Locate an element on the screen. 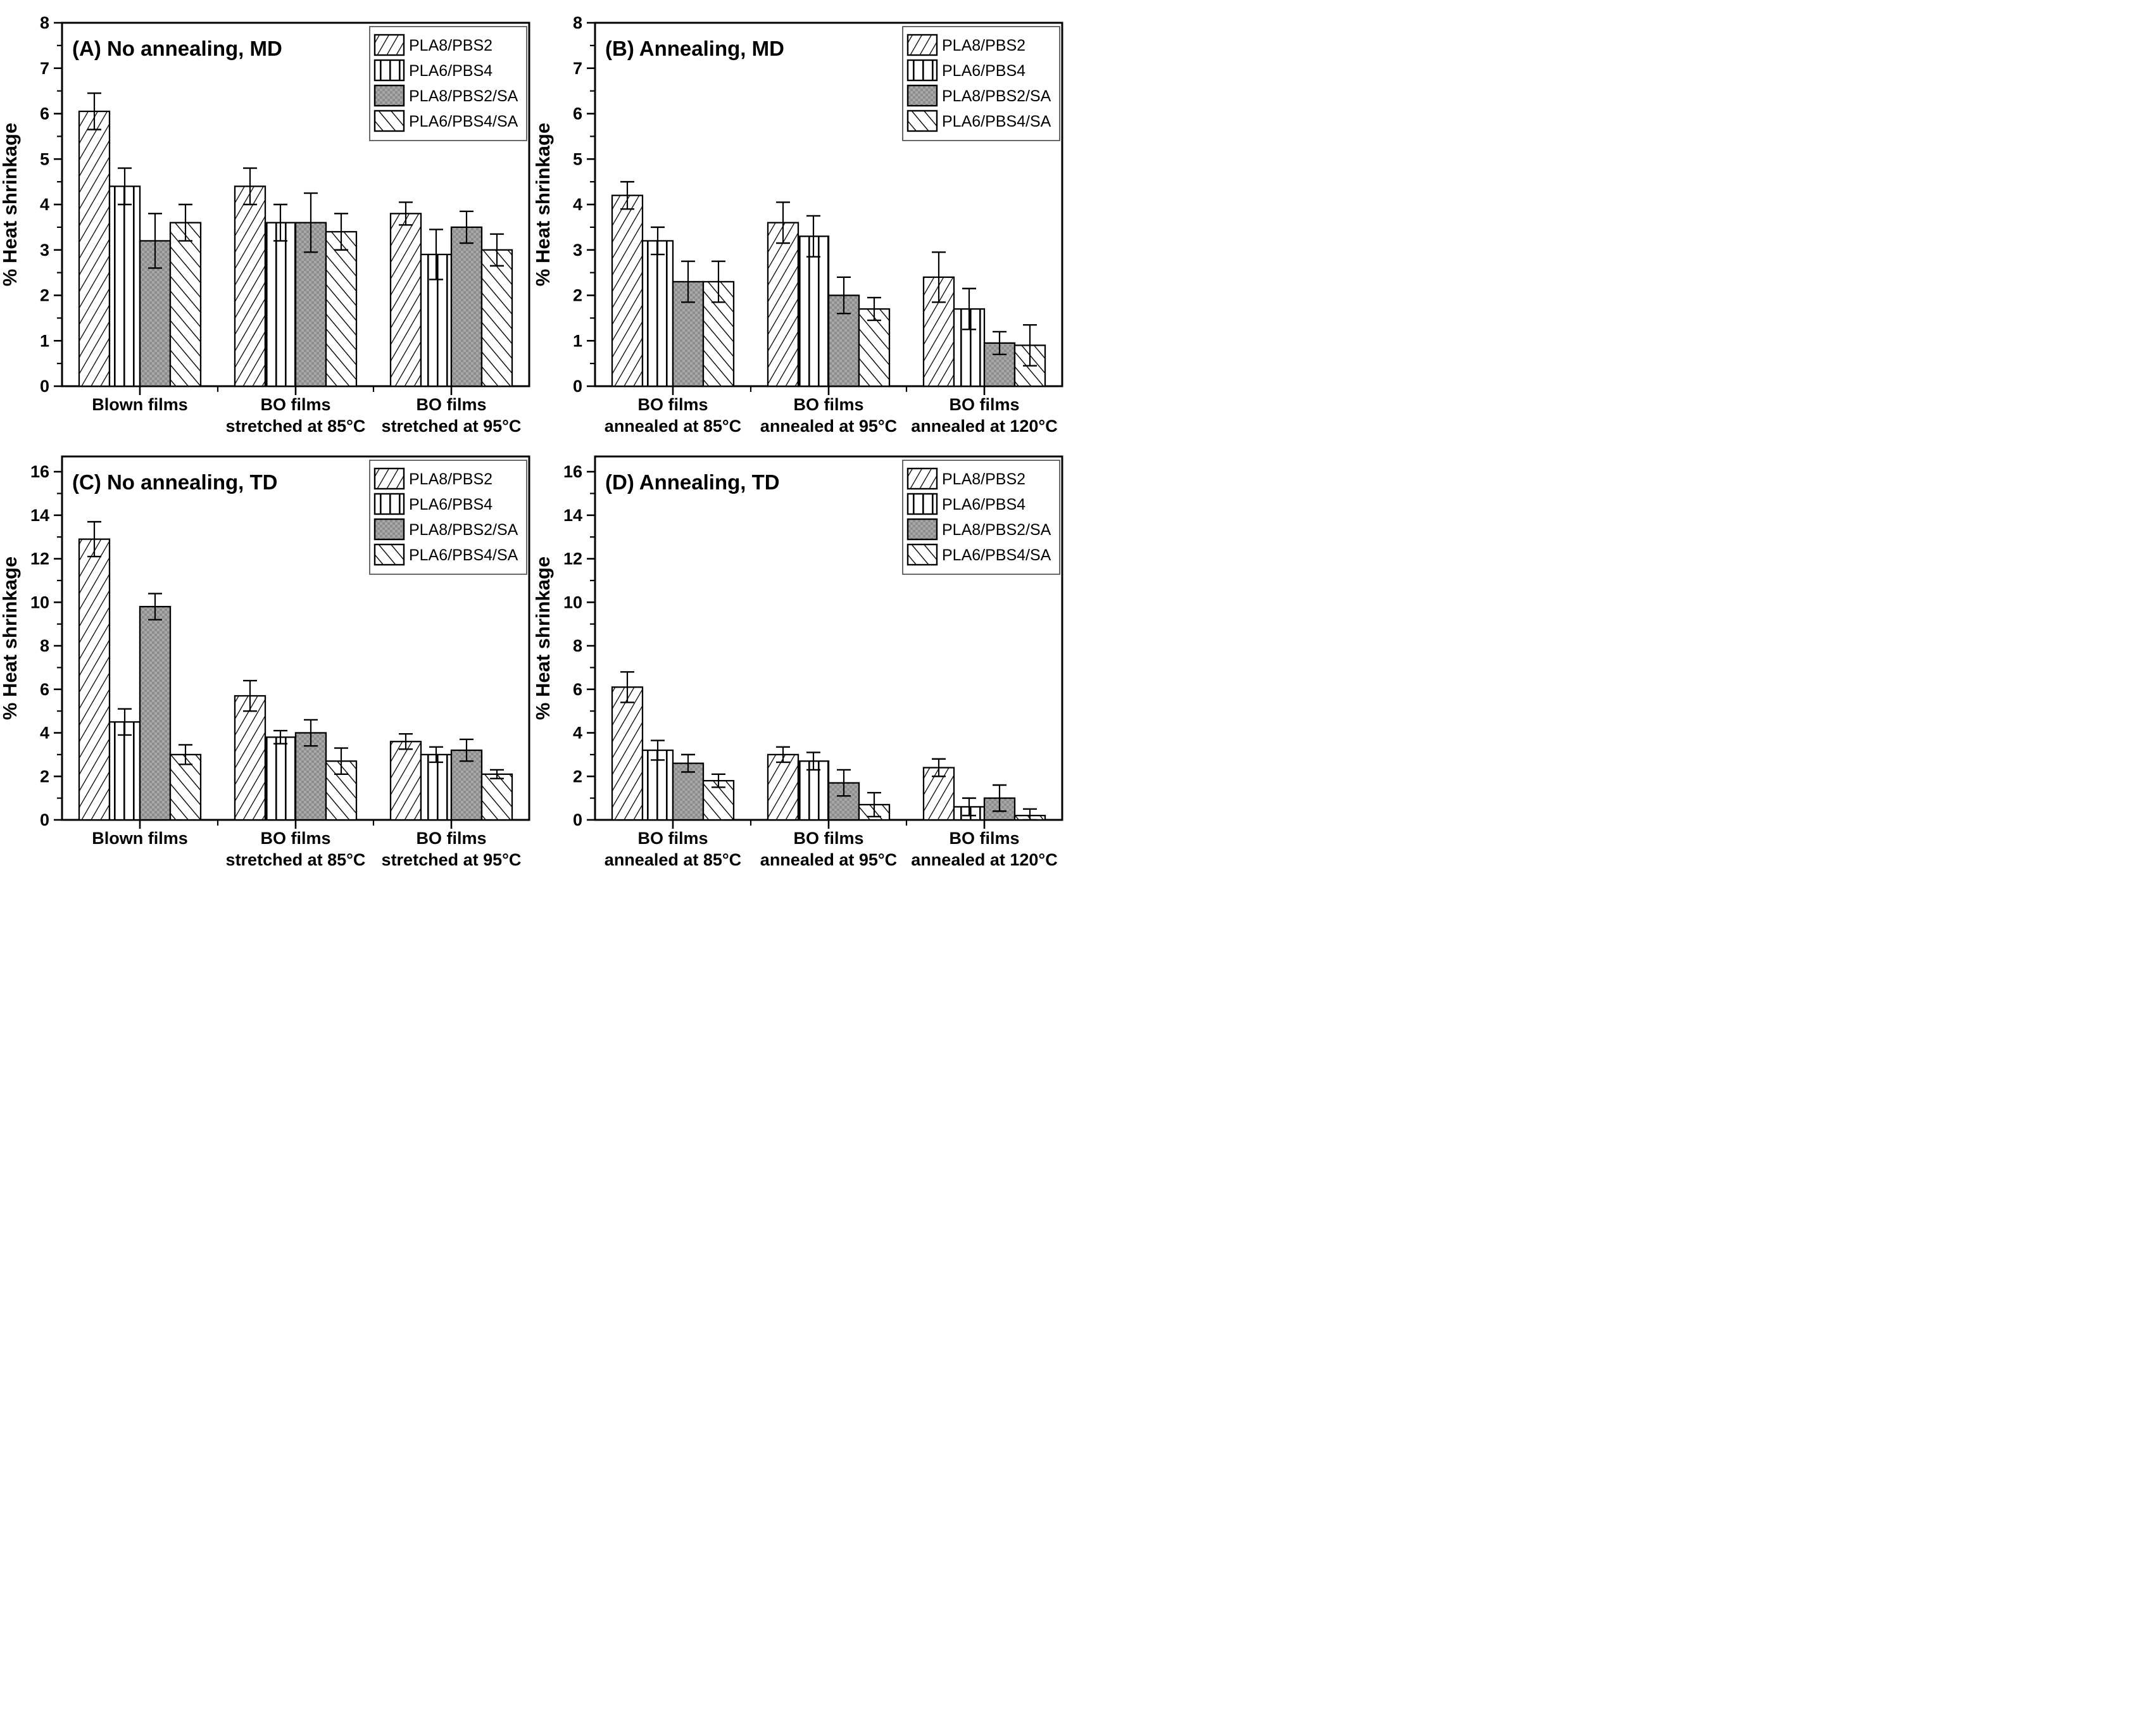  y-axis-tick-label: 14 is located at coordinates (572, 515).